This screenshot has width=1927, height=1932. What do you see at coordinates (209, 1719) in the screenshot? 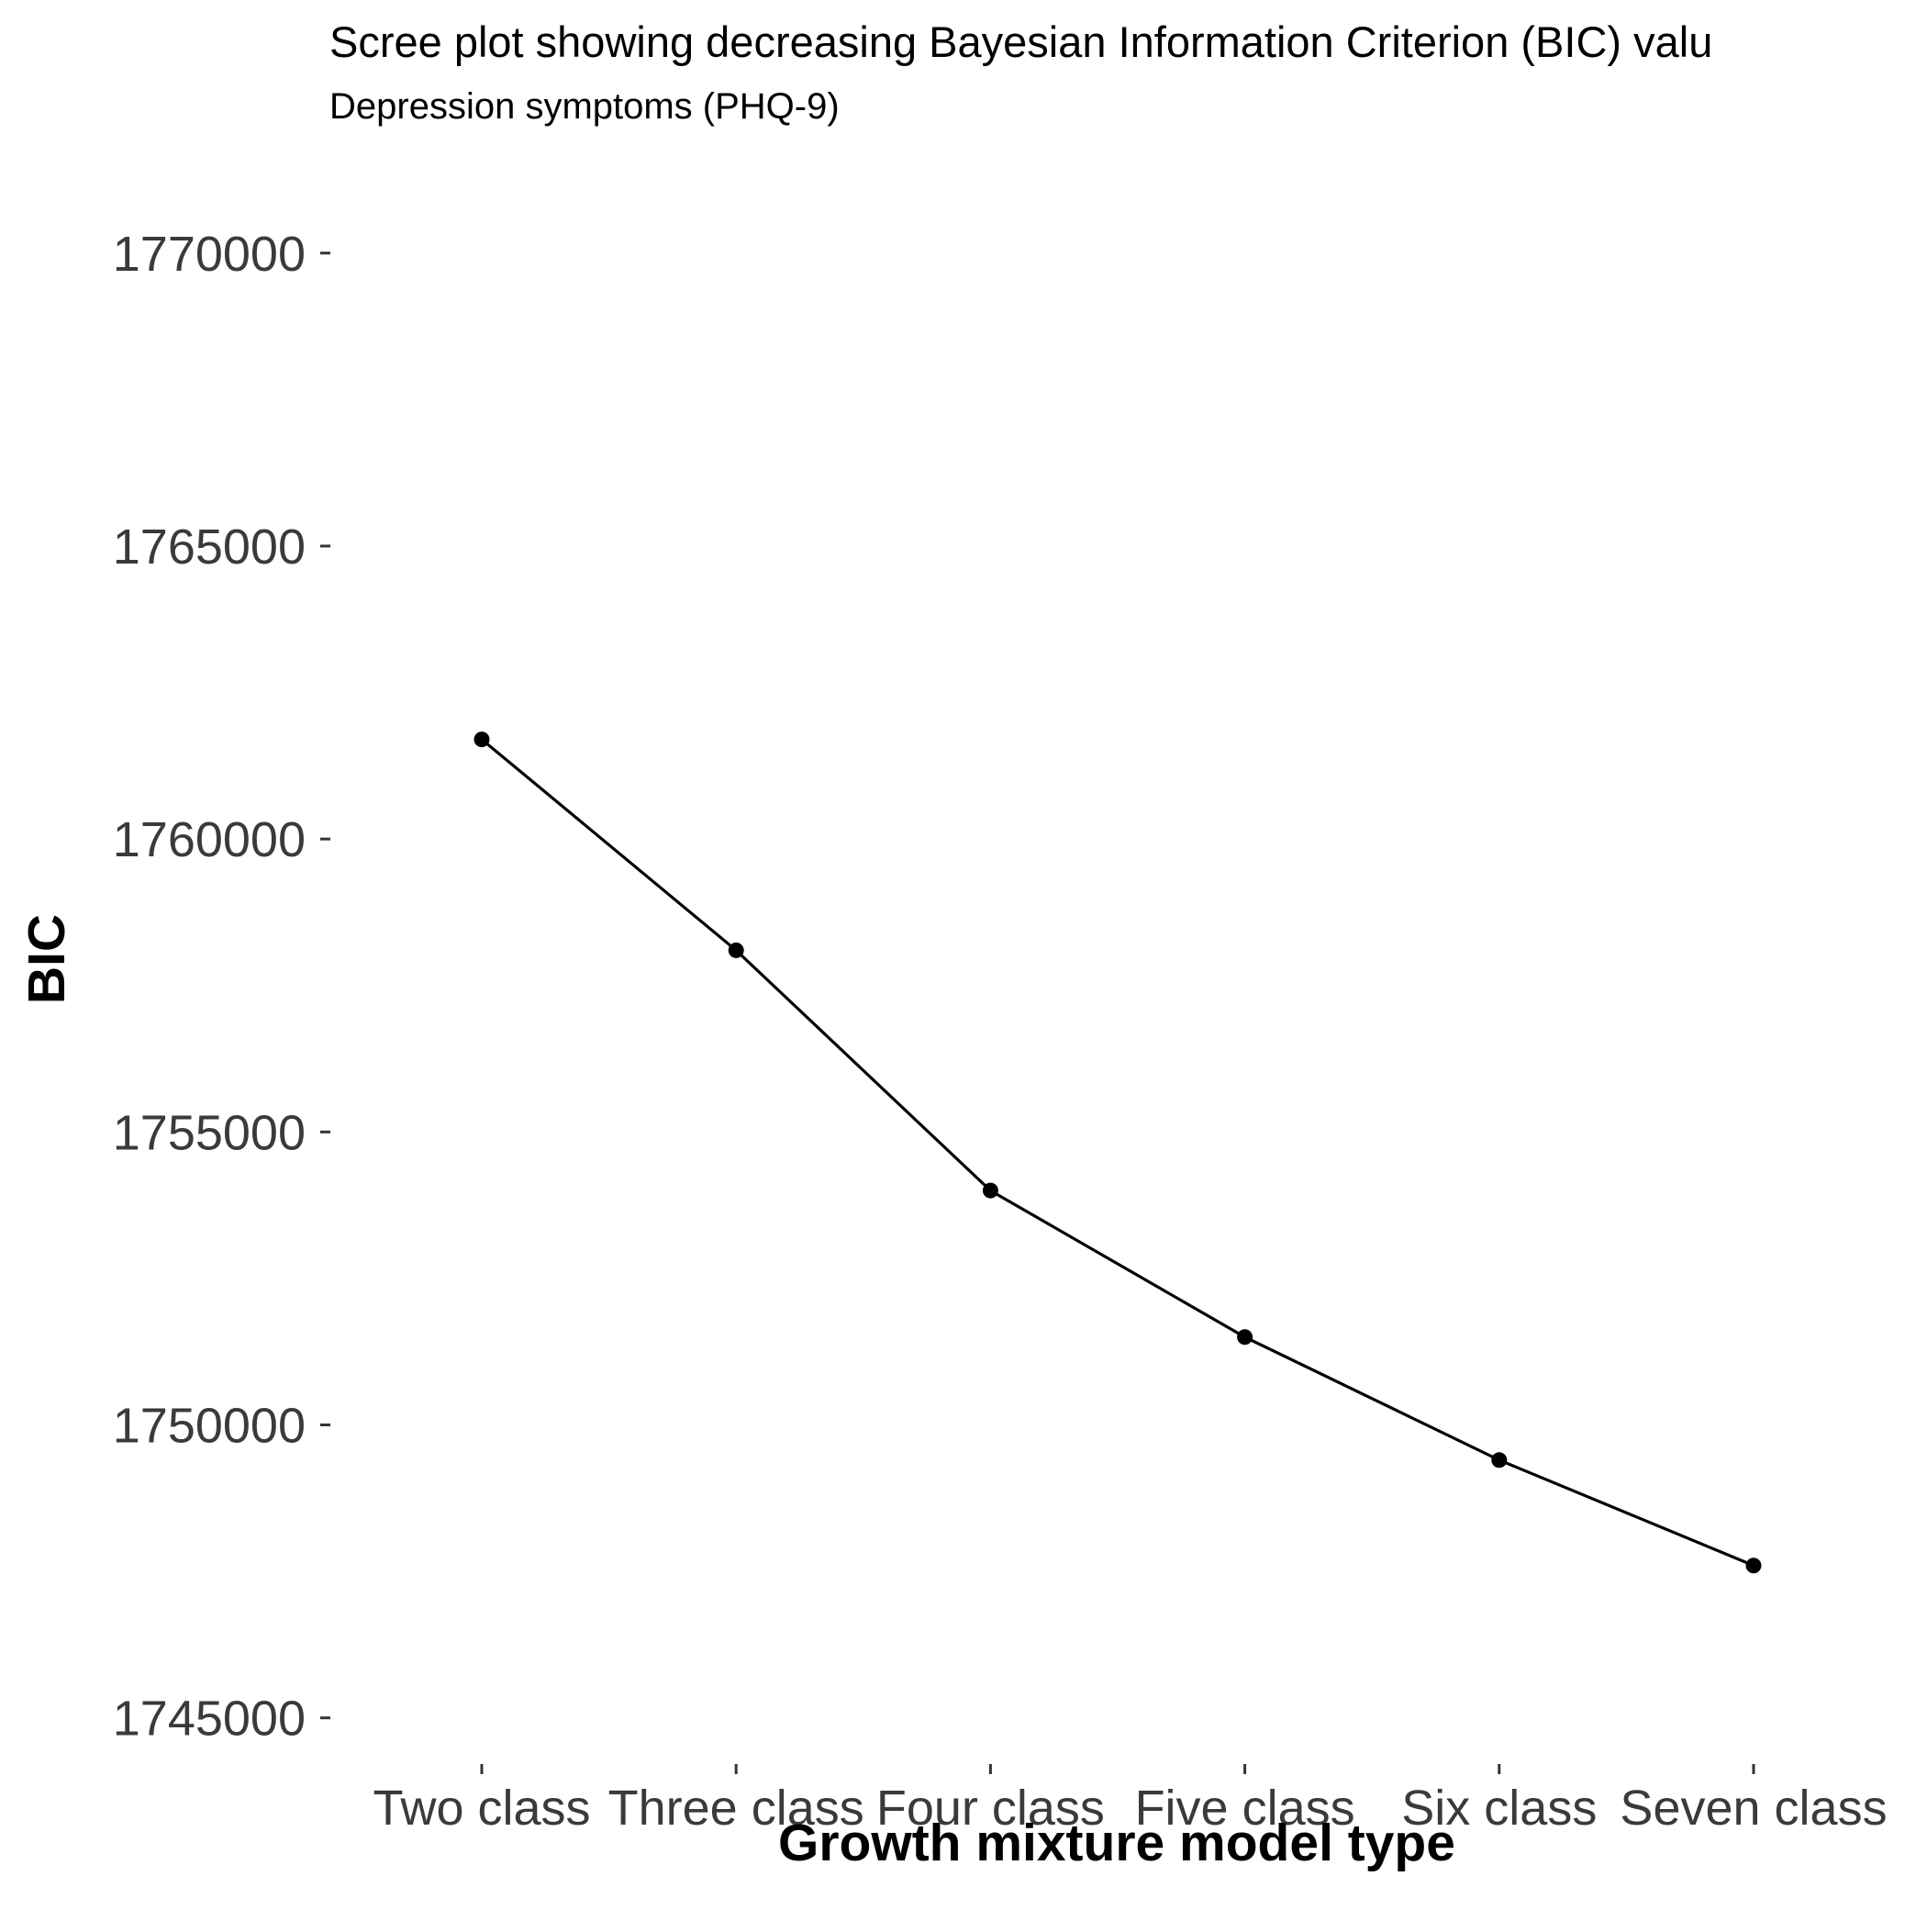
I see `y-tick-label: 1745000` at bounding box center [209, 1719].